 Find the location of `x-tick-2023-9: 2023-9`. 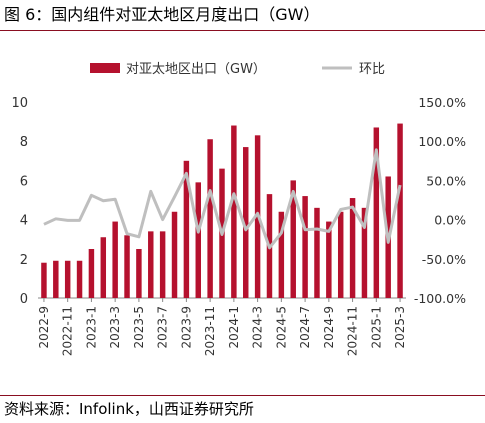

x-tick-2023-9: 2023-9 is located at coordinates (186, 327).